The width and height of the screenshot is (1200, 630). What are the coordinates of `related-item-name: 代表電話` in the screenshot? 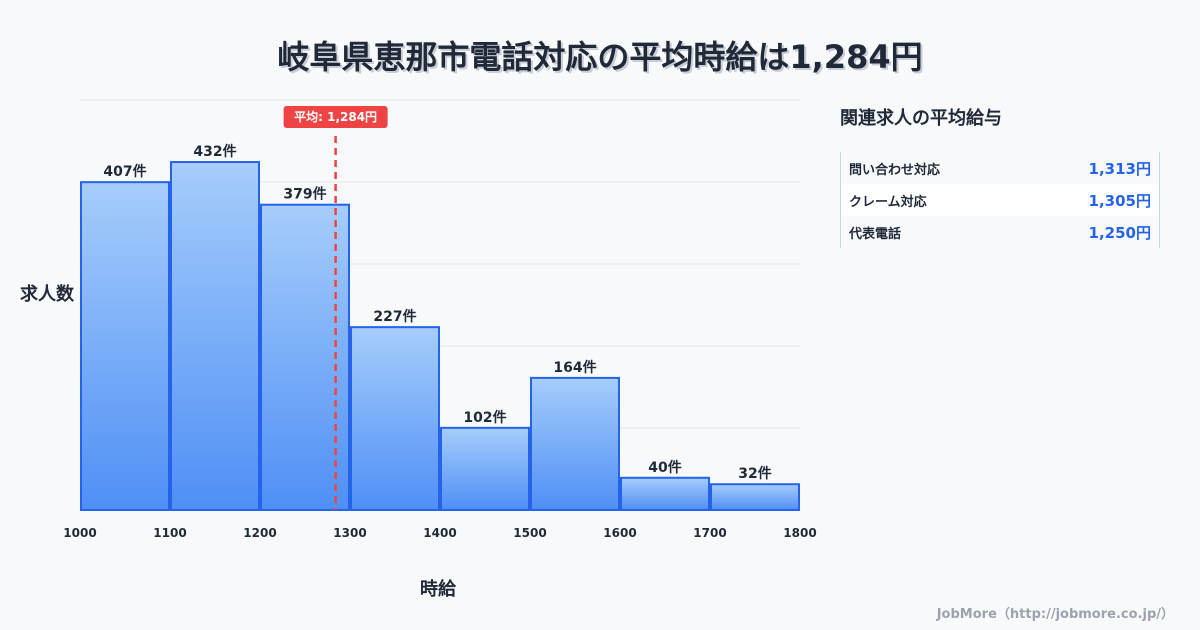 It's located at (875, 234).